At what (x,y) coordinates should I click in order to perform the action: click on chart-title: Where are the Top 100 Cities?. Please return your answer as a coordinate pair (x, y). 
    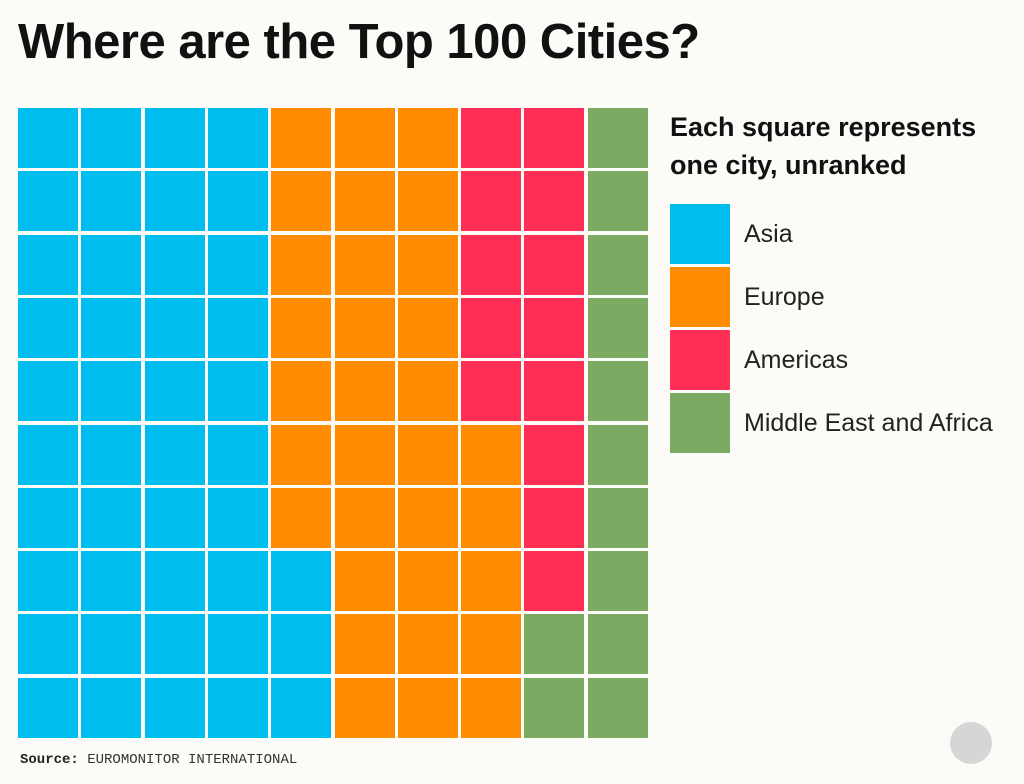
    Looking at the image, I should click on (359, 42).